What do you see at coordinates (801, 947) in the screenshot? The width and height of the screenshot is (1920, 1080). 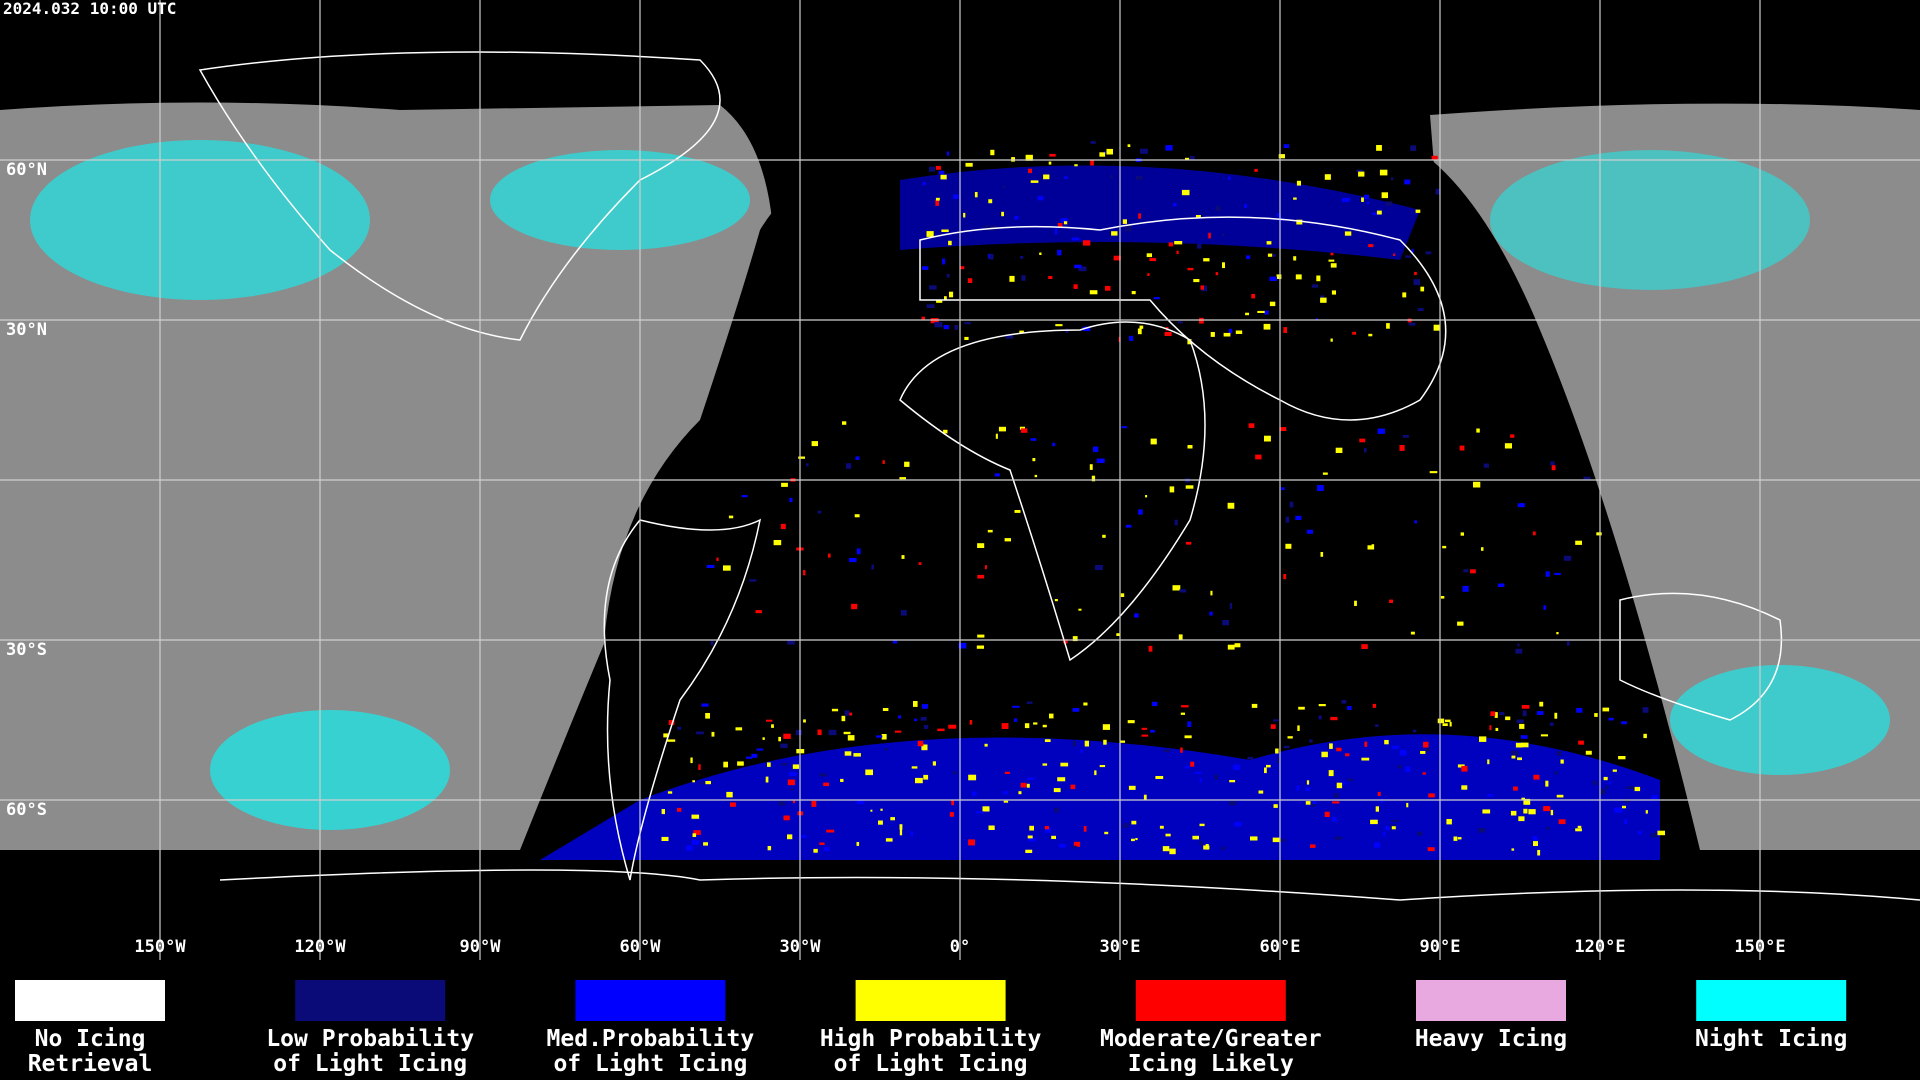 I see `longitude-label: 30°W` at bounding box center [801, 947].